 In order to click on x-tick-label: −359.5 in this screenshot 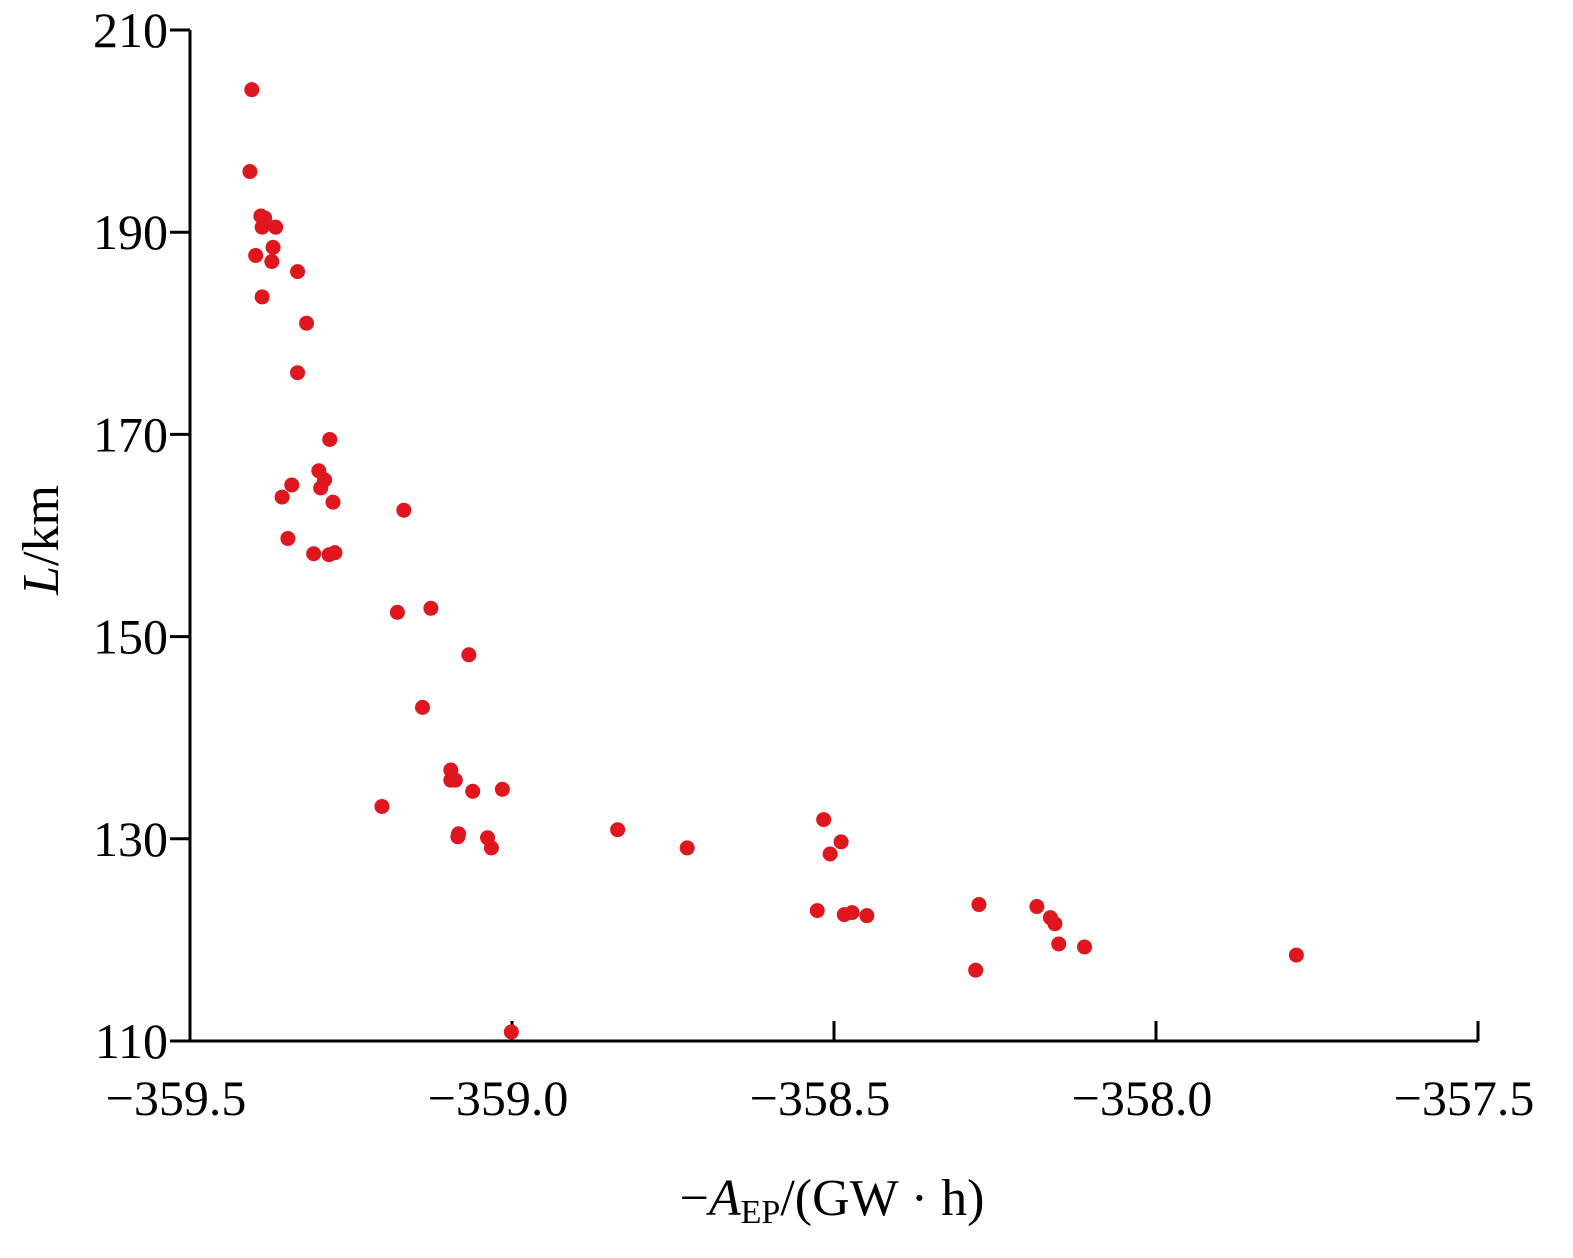, I will do `click(176, 1098)`.